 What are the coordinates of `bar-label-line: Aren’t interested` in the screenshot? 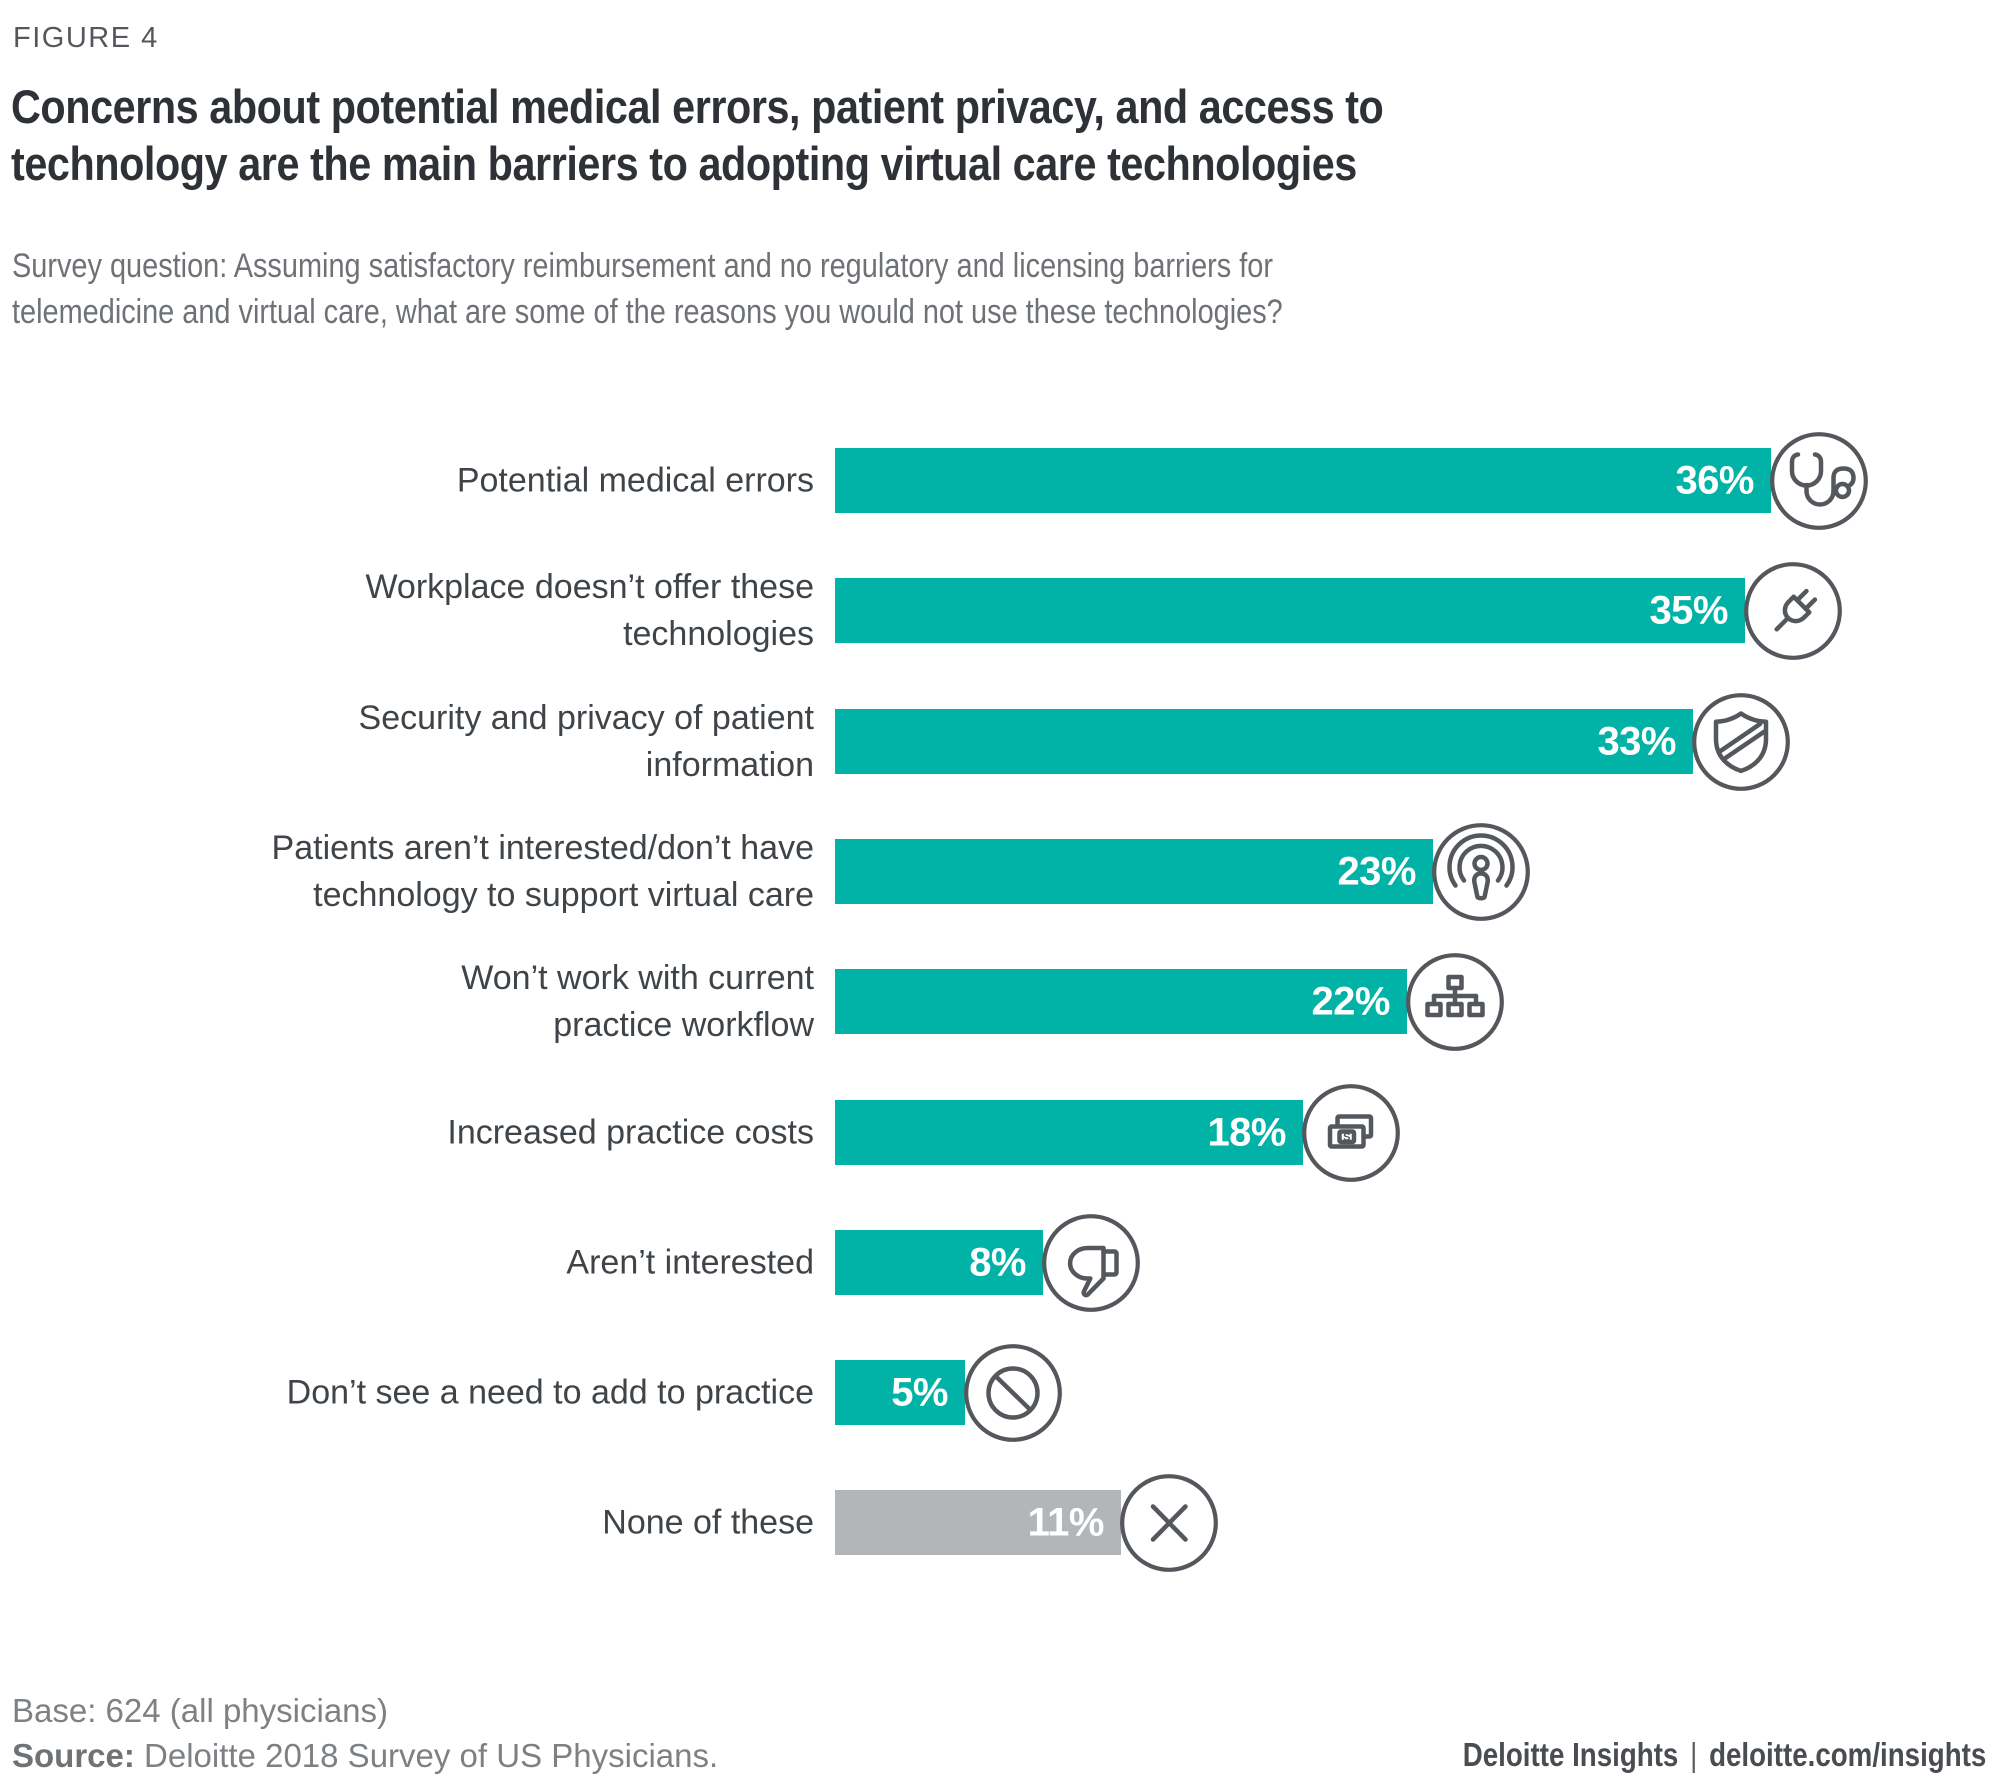 It's located at (690, 1262).